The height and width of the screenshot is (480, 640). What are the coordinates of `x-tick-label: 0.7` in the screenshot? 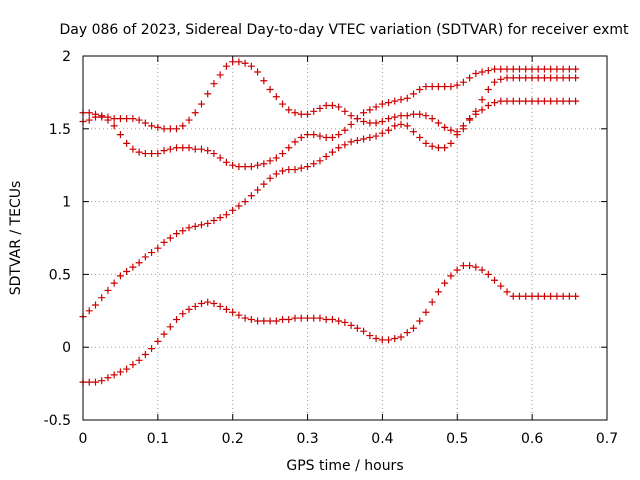 It's located at (607, 439).